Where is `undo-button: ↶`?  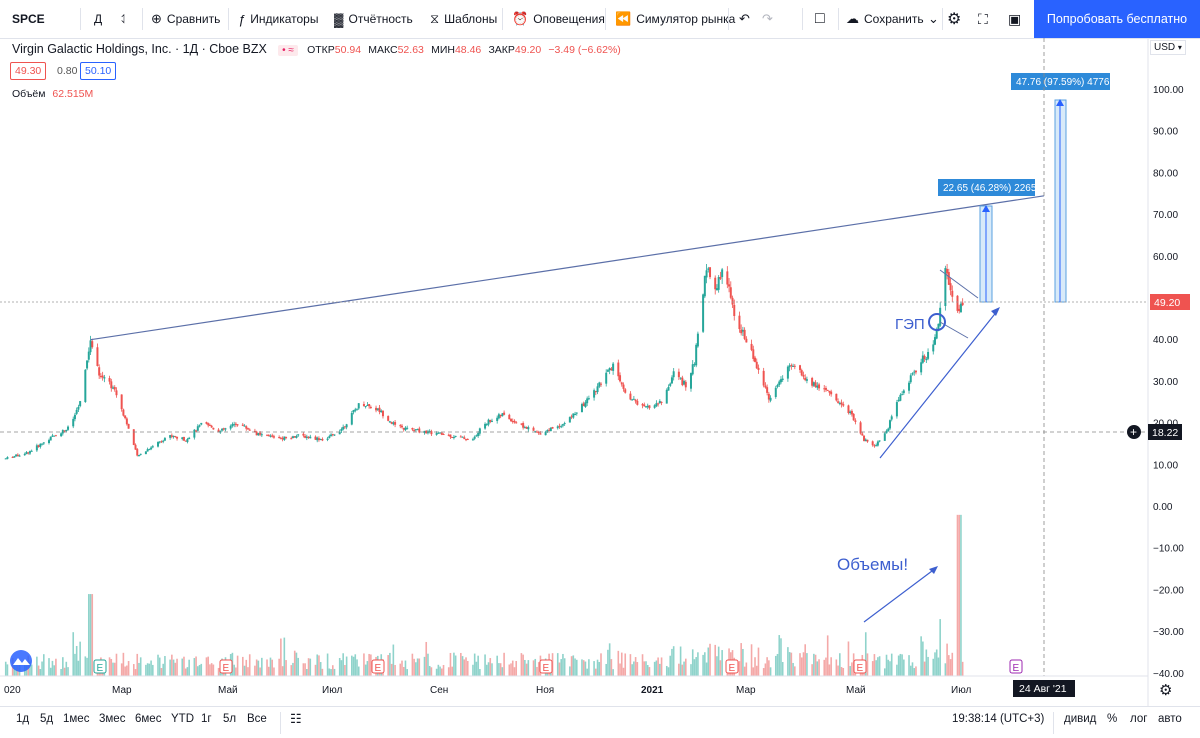
undo-button: ↶ is located at coordinates (747, 19).